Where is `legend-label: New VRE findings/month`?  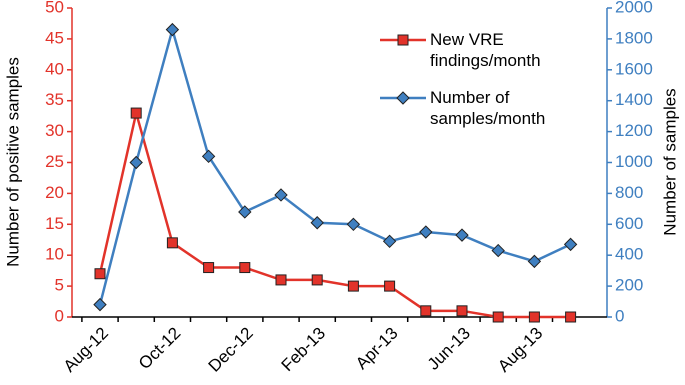 legend-label: New VRE findings/month is located at coordinates (485, 50).